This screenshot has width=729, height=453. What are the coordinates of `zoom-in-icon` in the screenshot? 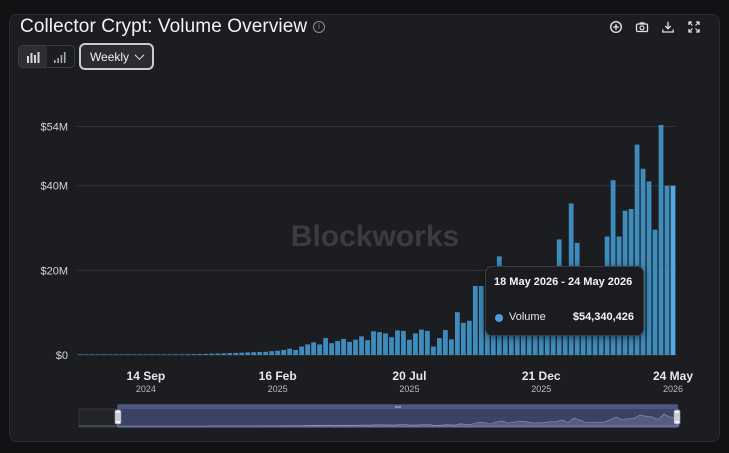 It's located at (616, 27).